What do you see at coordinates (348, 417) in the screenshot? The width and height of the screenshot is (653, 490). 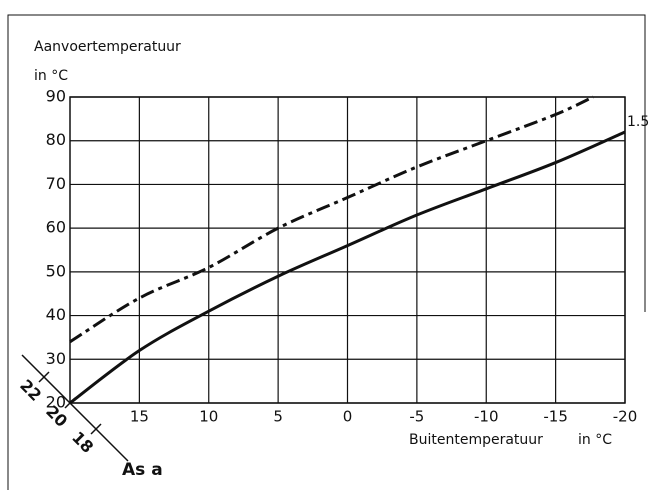 I see `x-tick-label: 0` at bounding box center [348, 417].